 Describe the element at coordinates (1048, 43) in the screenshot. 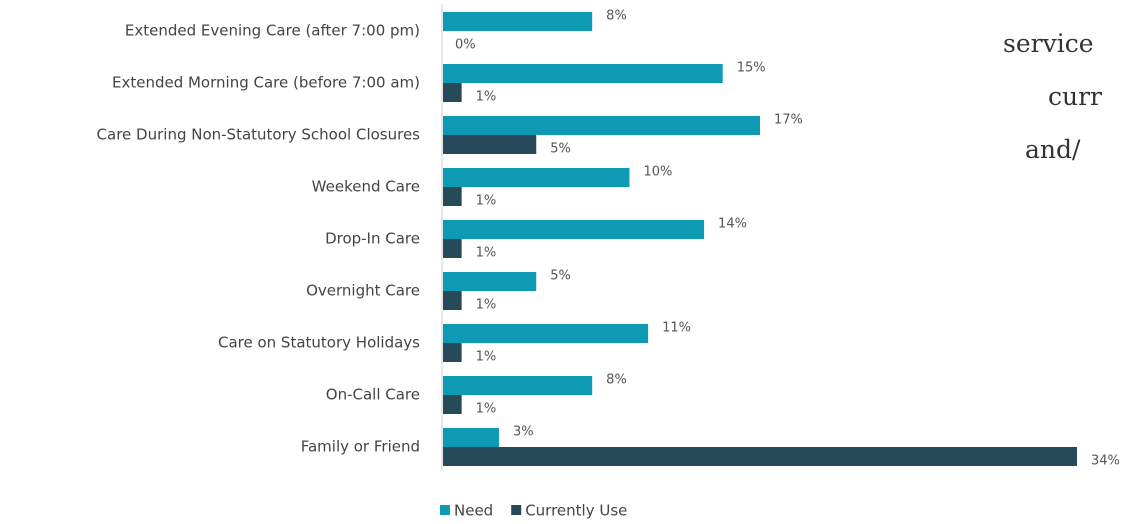

I see `side-text: service` at that location.